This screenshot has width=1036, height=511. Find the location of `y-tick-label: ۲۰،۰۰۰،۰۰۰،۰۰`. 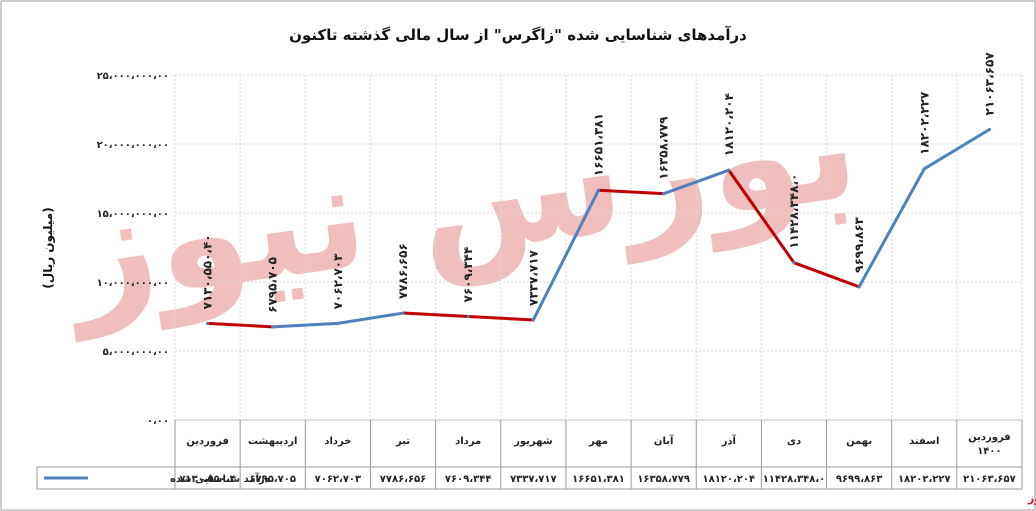

y-tick-label: ۲۰،۰۰۰،۰۰۰،۰۰ is located at coordinates (133, 145).